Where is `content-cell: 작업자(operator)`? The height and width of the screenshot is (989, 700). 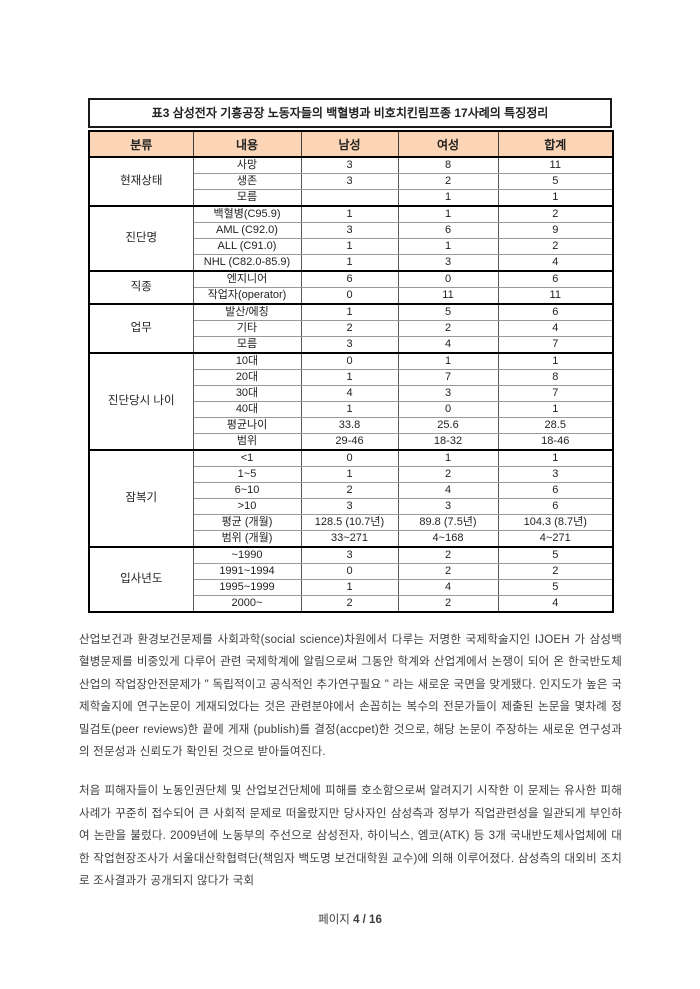
content-cell: 작업자(operator) is located at coordinates (247, 296).